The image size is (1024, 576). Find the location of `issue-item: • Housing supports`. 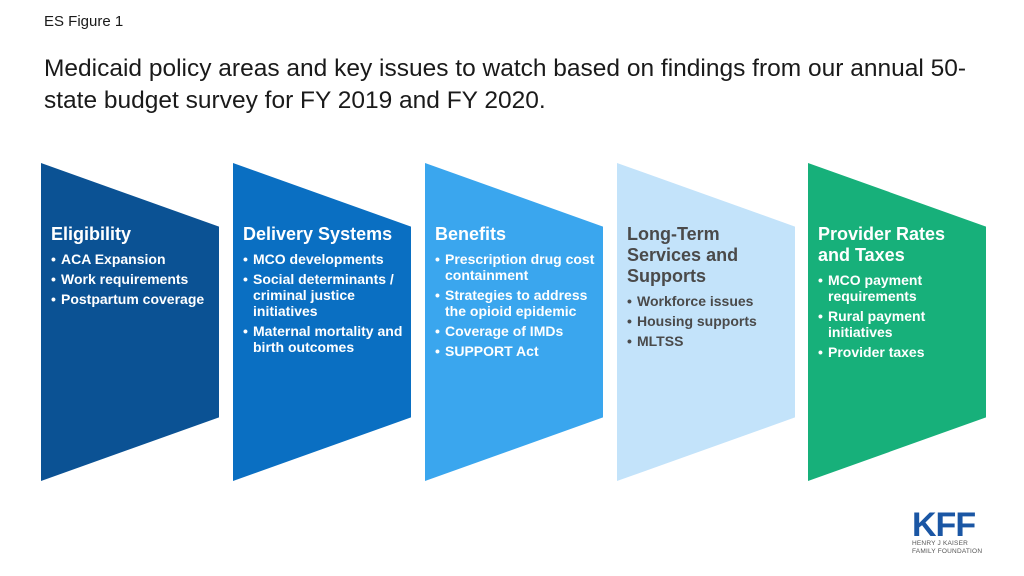

issue-item: • Housing supports is located at coordinates (708, 321).